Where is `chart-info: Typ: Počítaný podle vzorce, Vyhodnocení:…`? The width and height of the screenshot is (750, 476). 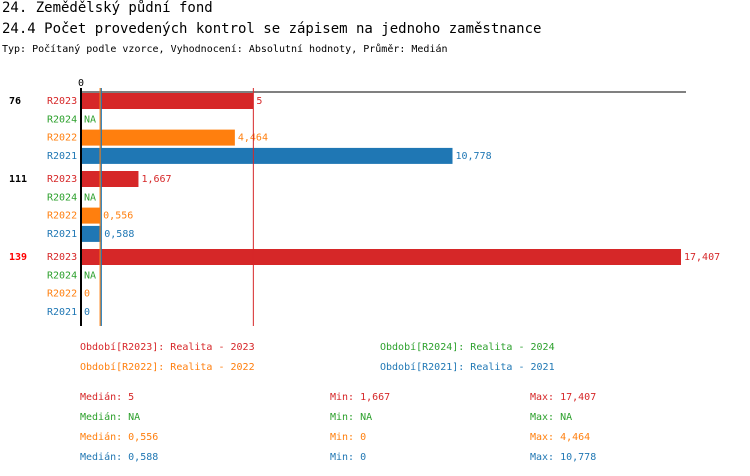
chart-info: Typ: Počítaný podle vzorce, Vyhodnocení:… is located at coordinates (225, 49).